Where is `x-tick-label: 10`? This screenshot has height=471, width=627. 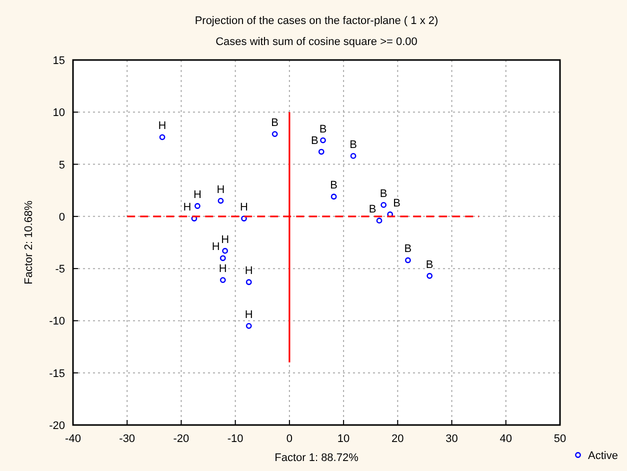
x-tick-label: 10 is located at coordinates (343, 439).